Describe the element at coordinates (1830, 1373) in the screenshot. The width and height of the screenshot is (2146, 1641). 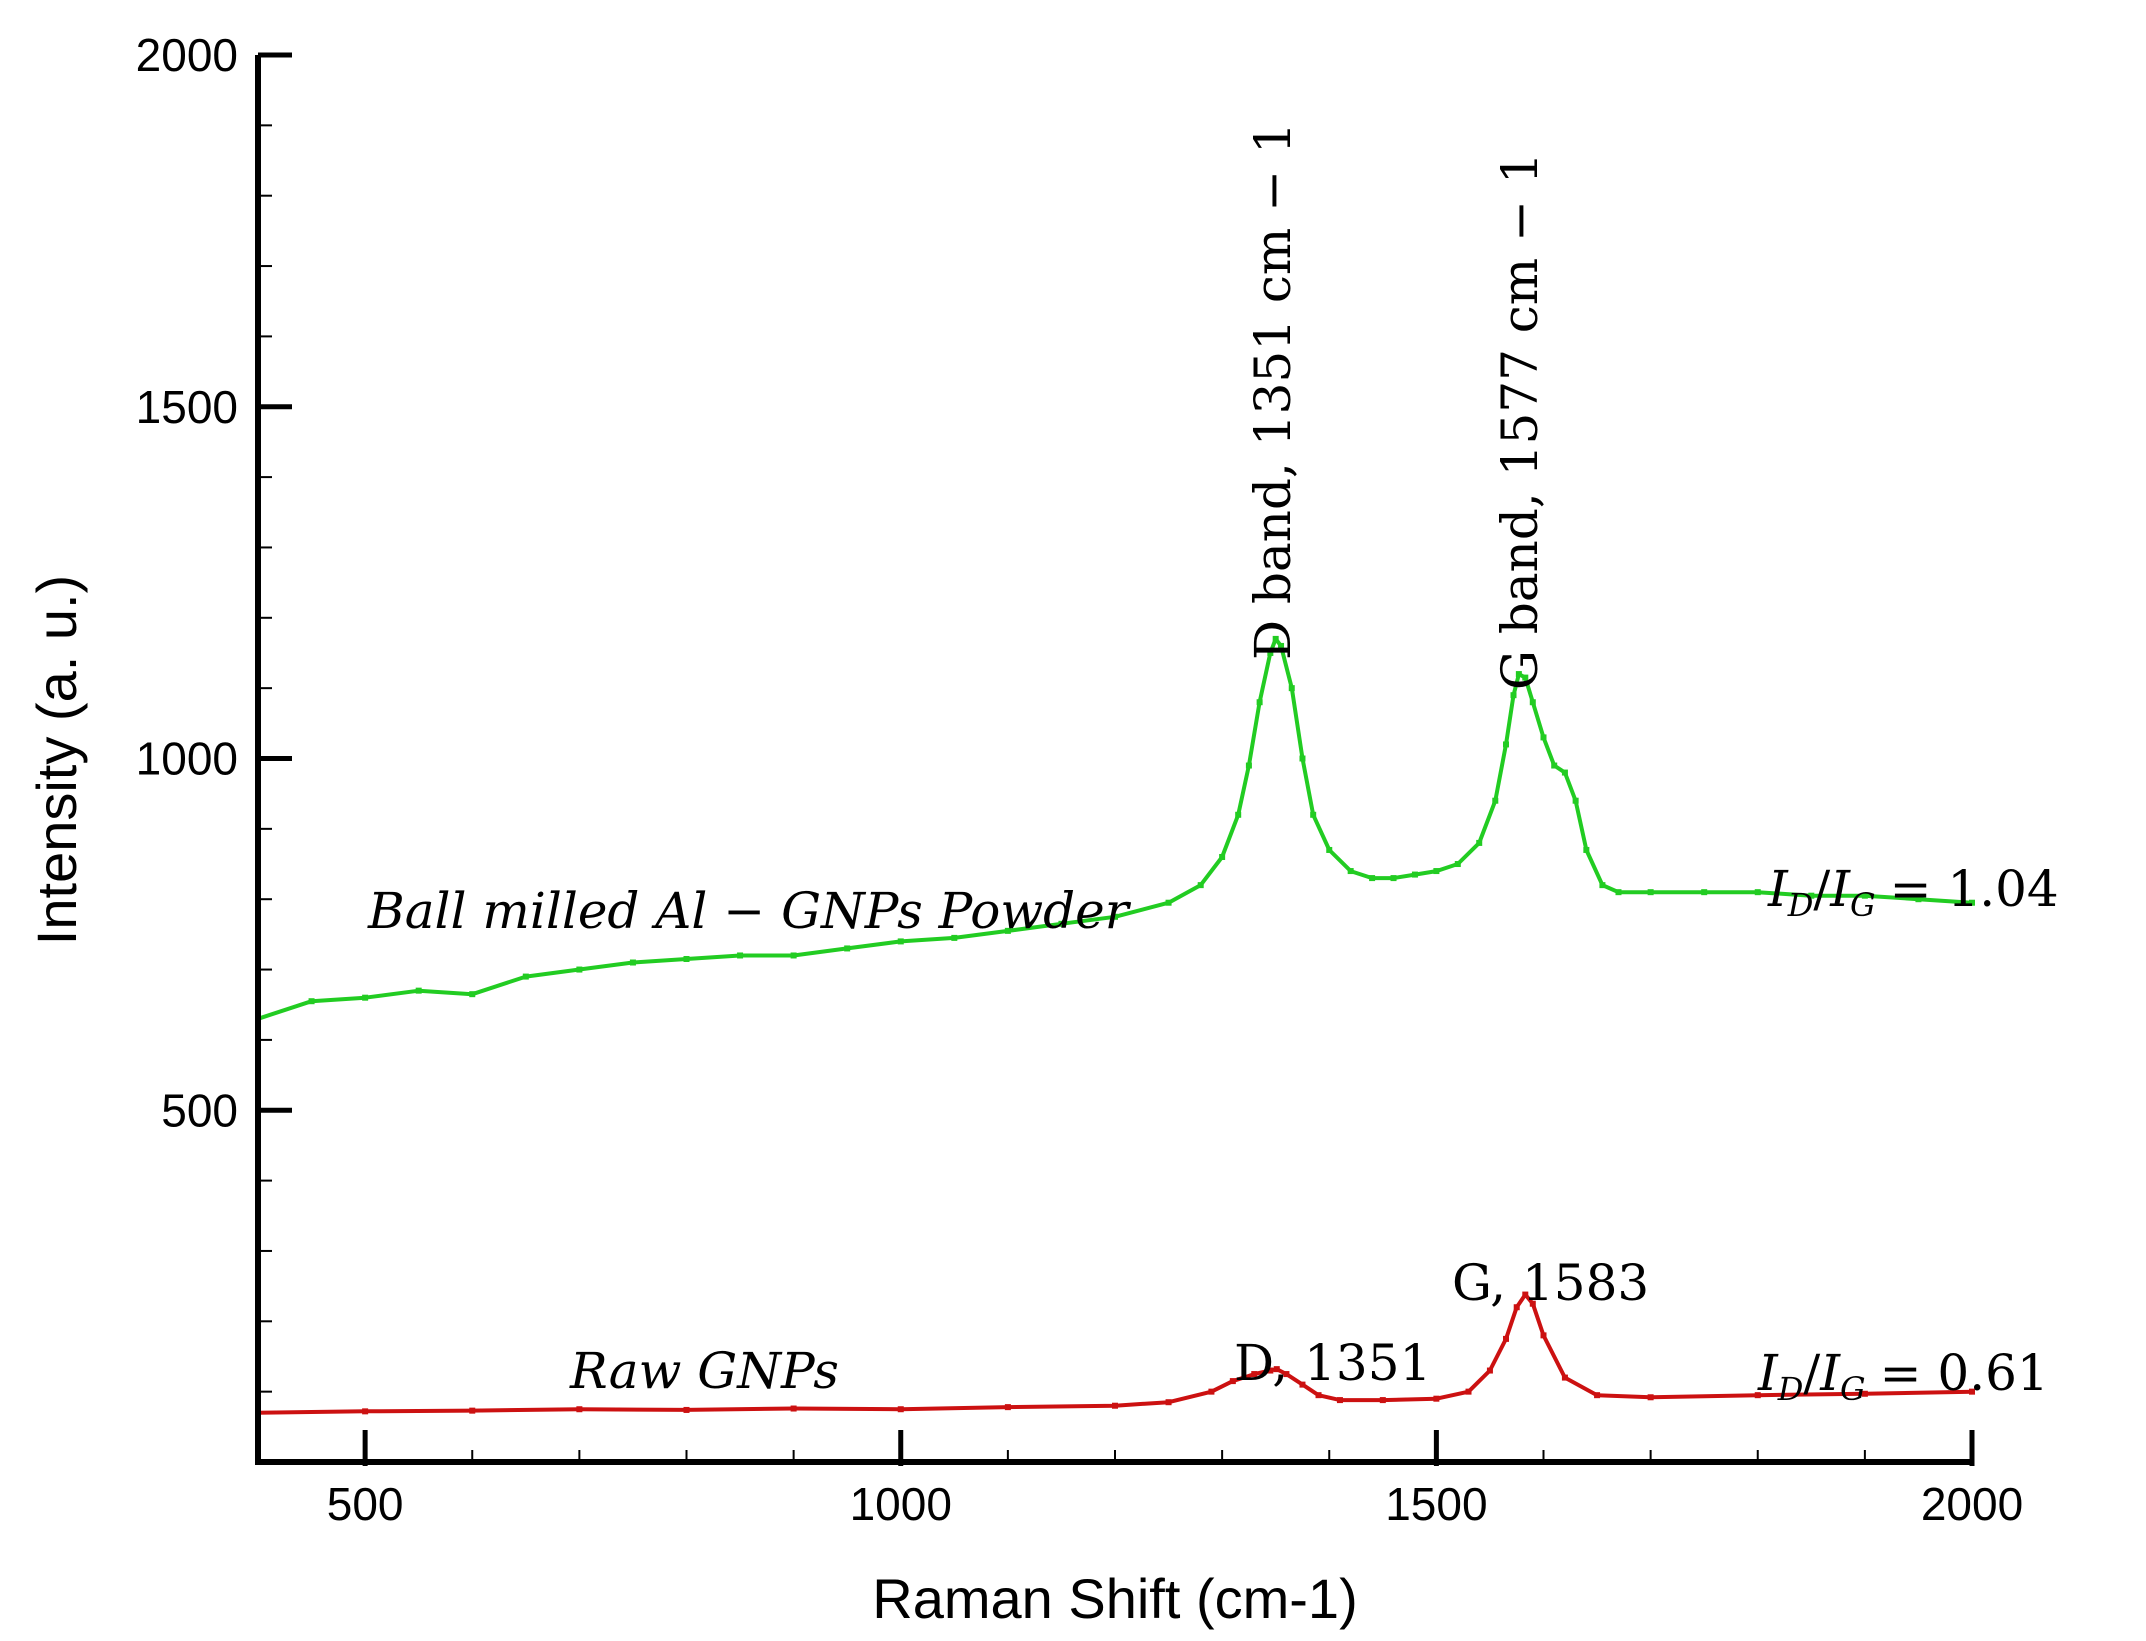
I see `ratio-raw-i2: I` at that location.